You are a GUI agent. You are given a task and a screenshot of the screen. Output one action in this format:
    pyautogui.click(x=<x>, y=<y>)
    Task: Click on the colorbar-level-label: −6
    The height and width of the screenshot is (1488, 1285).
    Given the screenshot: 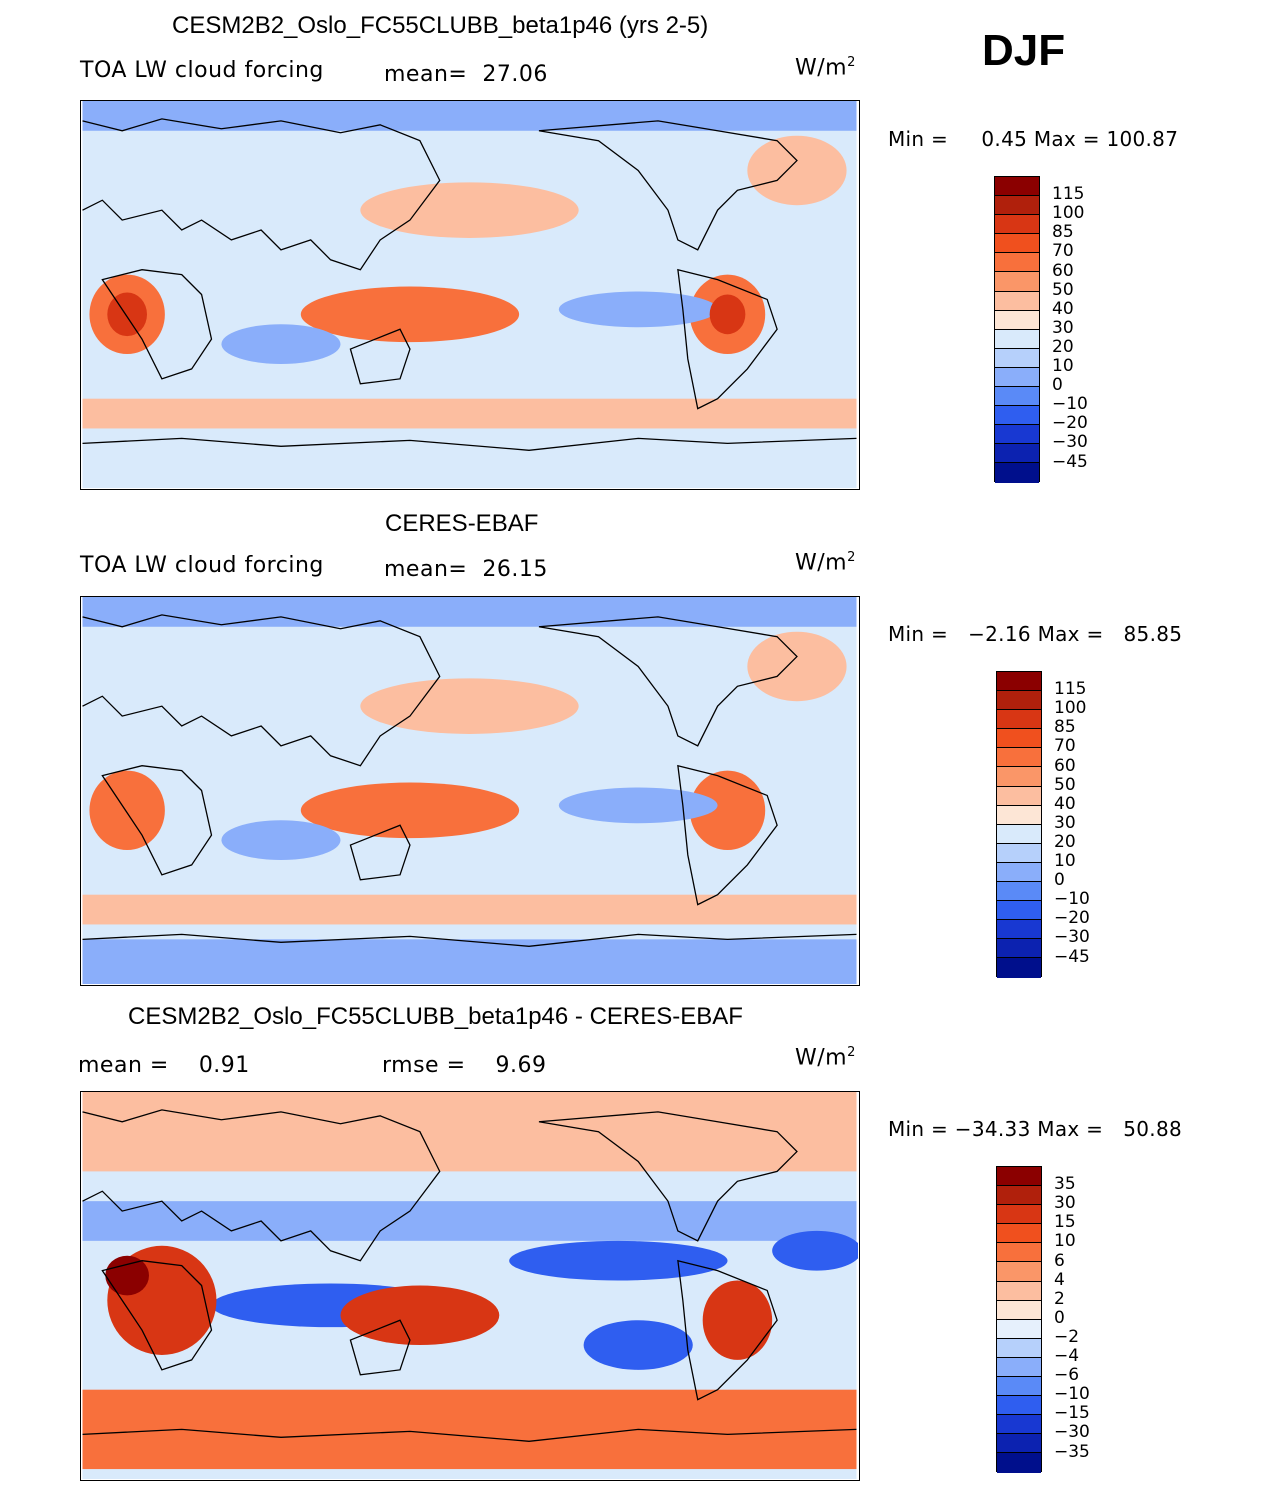 What is the action you would take?
    pyautogui.click(x=1067, y=1375)
    